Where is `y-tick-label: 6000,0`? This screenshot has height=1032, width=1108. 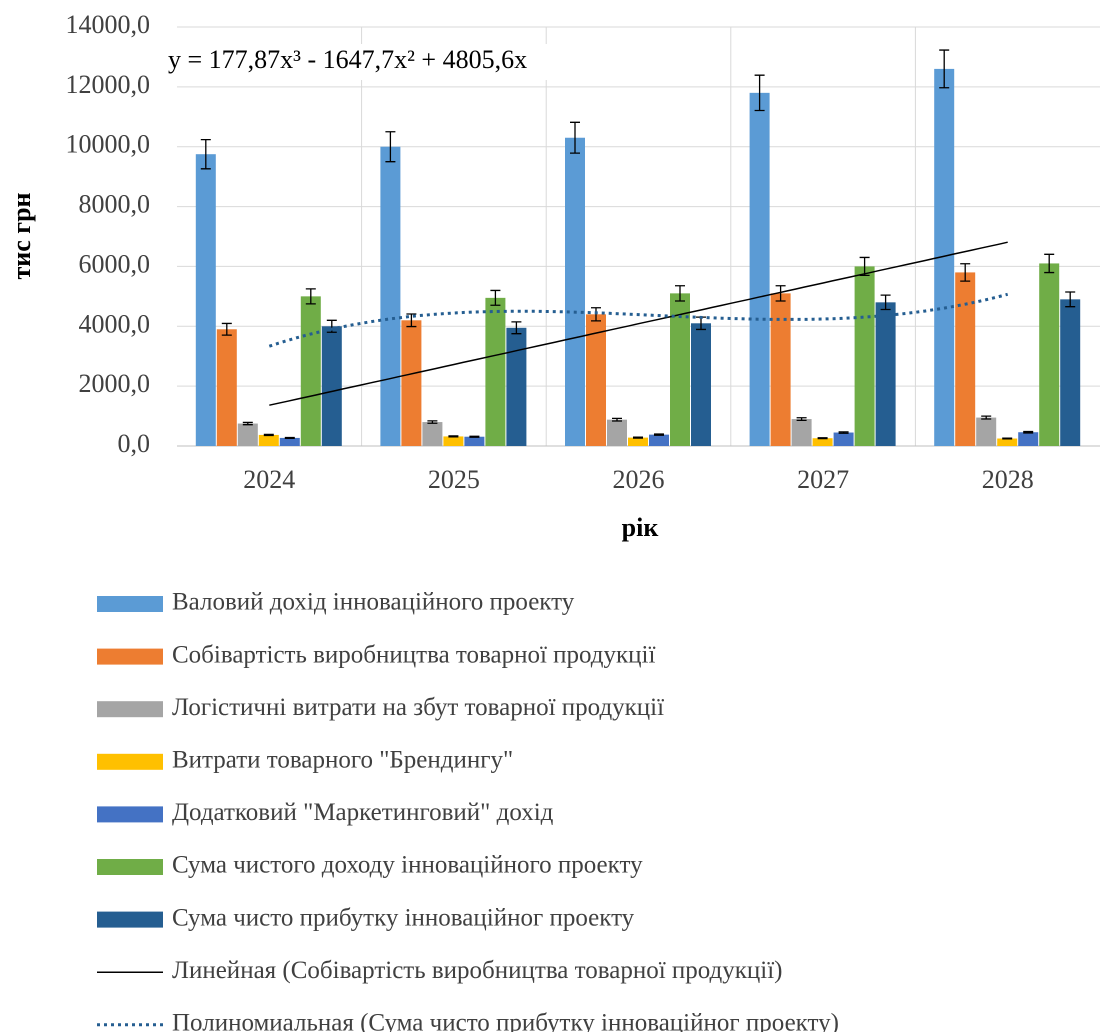
y-tick-label: 6000,0 is located at coordinates (115, 263).